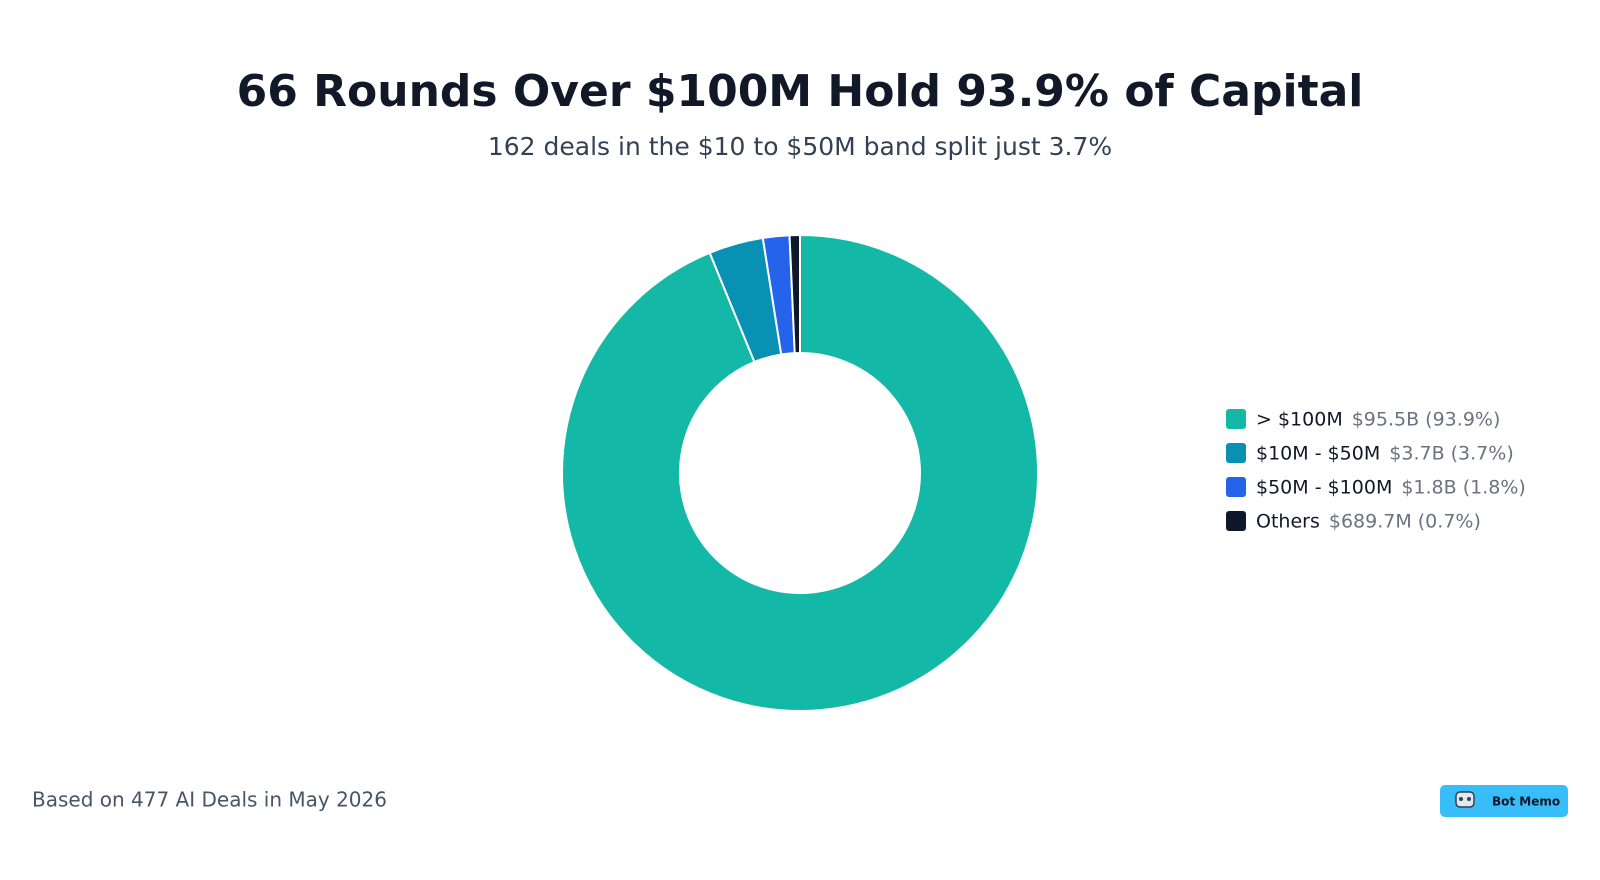 Image resolution: width=1600 pixels, height=880 pixels. Describe the element at coordinates (1451, 454) in the screenshot. I see `legend-value: $3.7B (3.7%)` at that location.